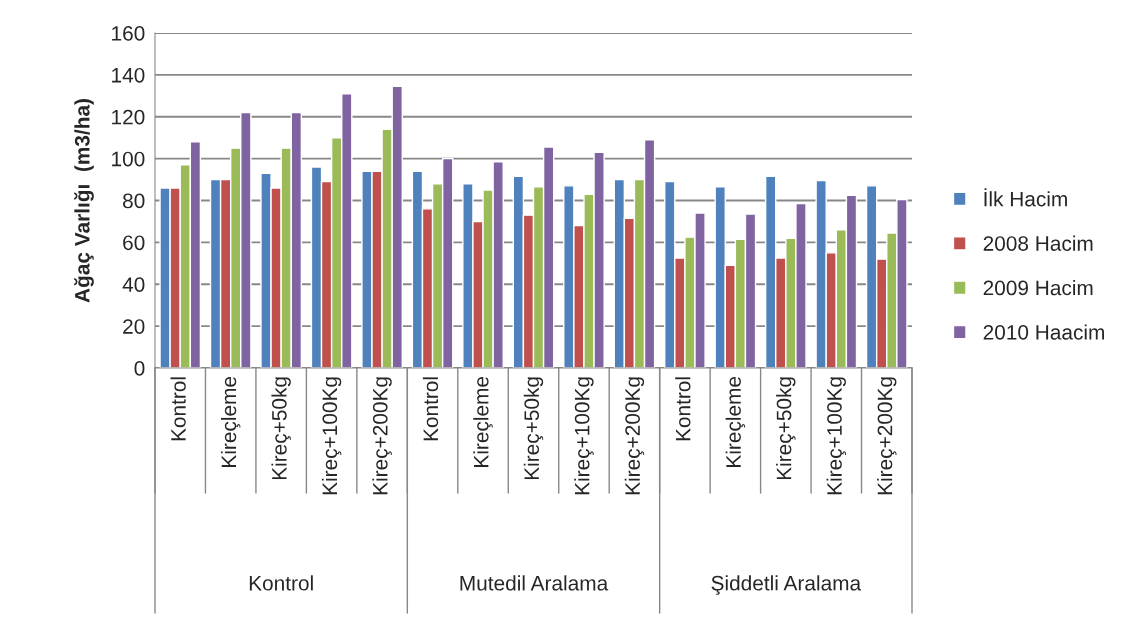  Describe the element at coordinates (1038, 288) in the screenshot. I see `legend-label: 2009 Hacim` at that location.